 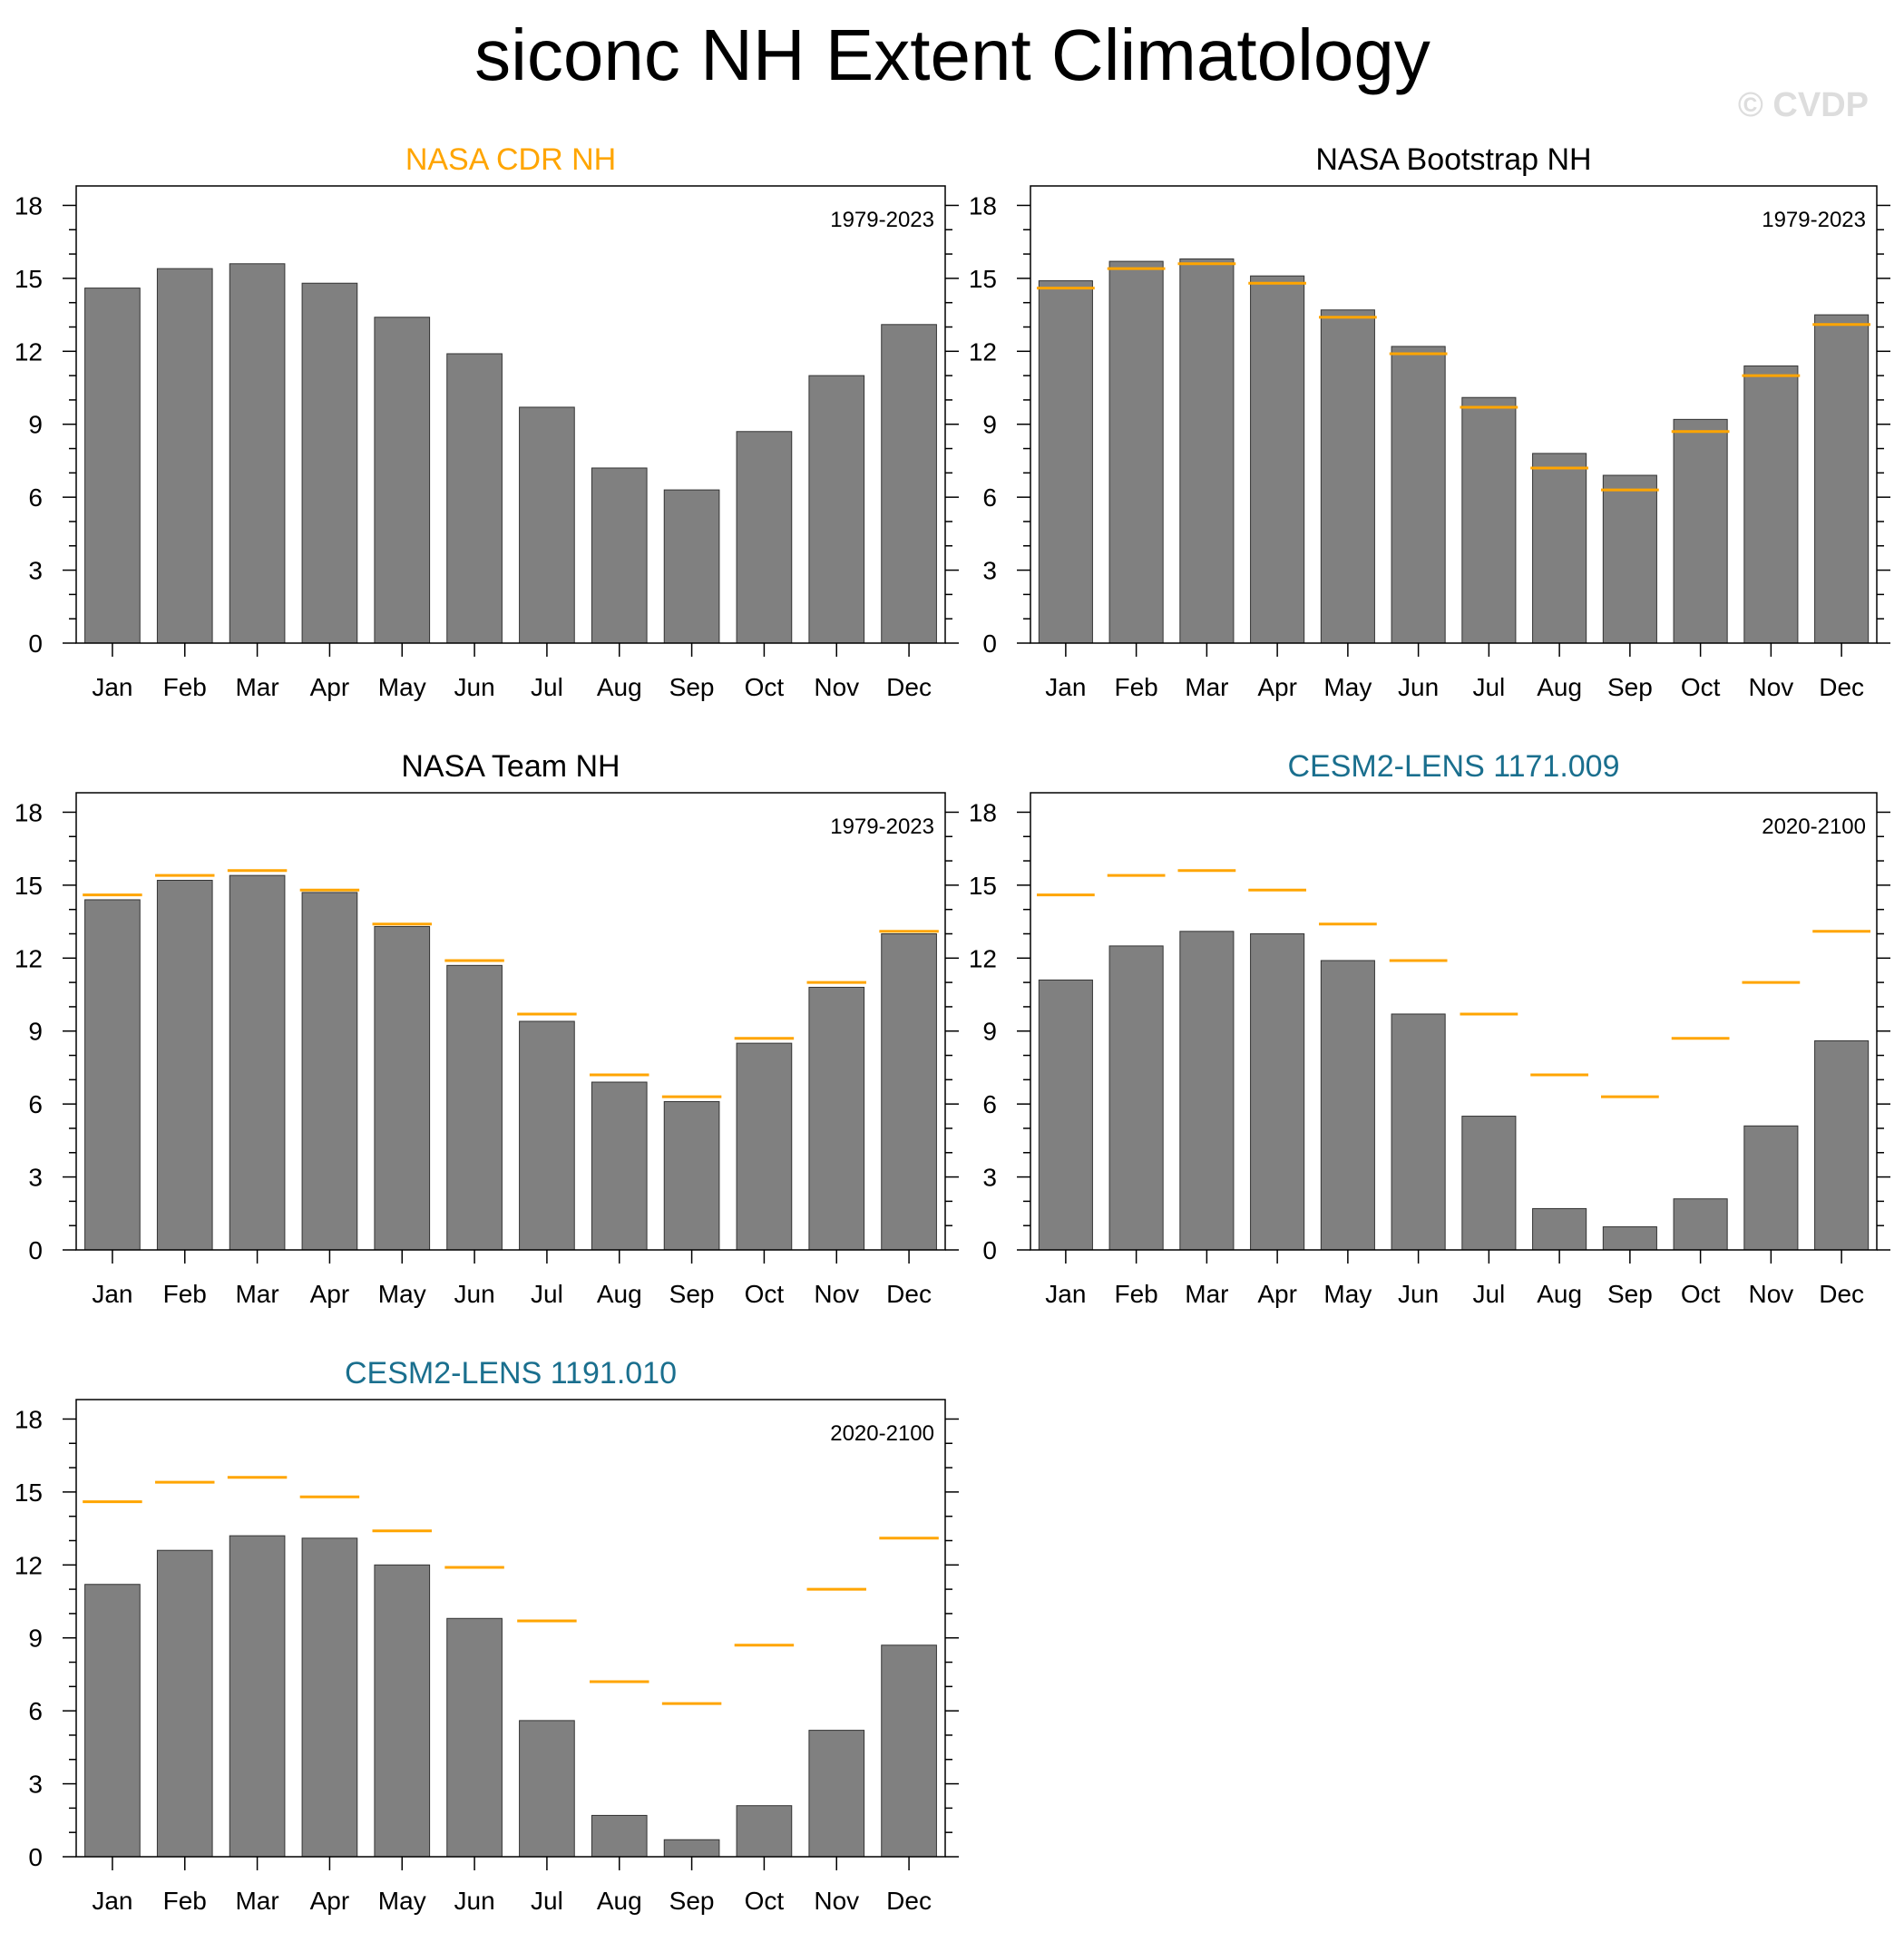 What do you see at coordinates (511, 1374) in the screenshot?
I see `panel-title: CESM2-LENS 1191.010` at bounding box center [511, 1374].